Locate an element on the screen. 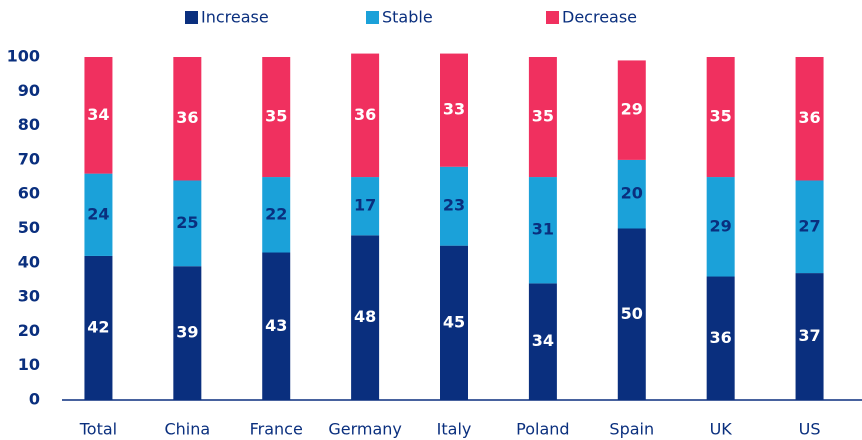 The height and width of the screenshot is (440, 862). y-tick-label: 30 is located at coordinates (29, 296).